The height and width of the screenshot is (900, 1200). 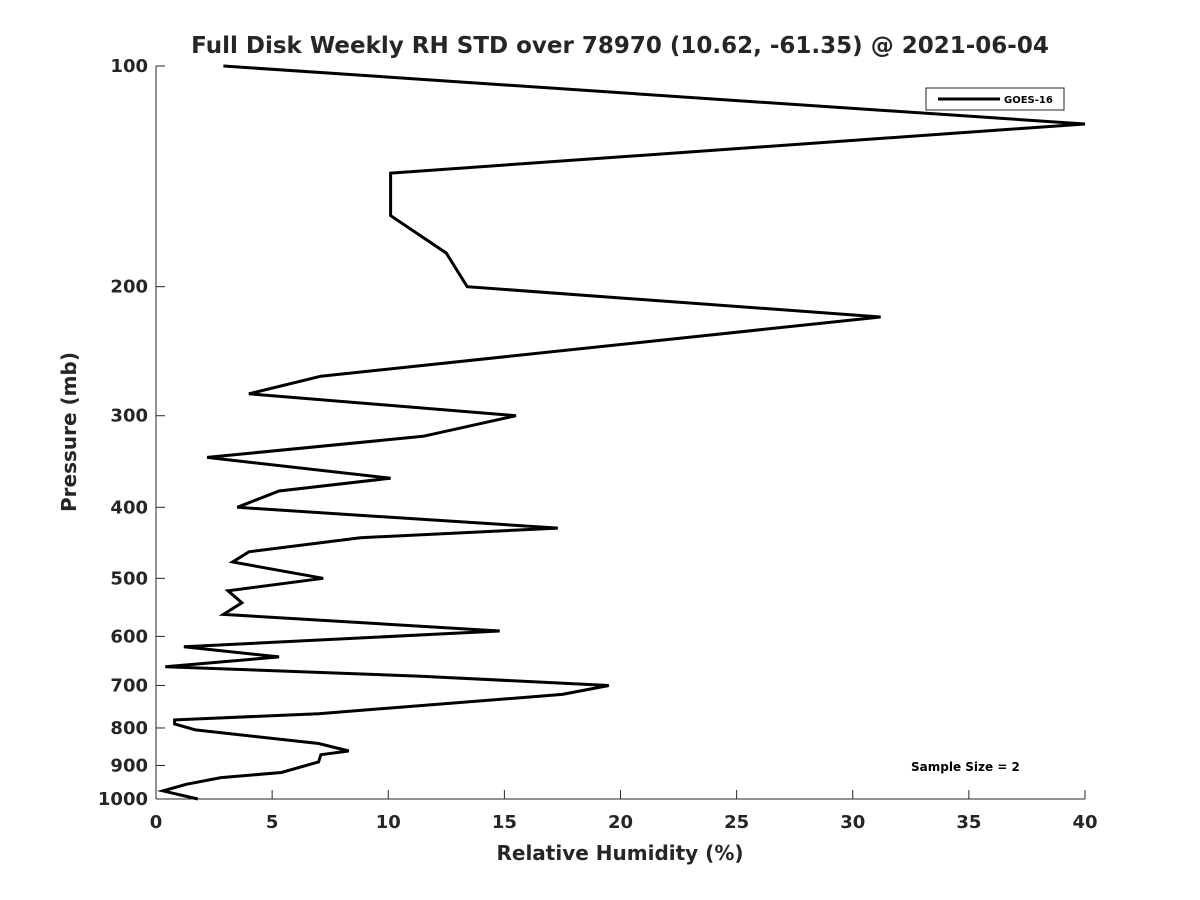 What do you see at coordinates (388, 822) in the screenshot?
I see `x-tick-label: 10` at bounding box center [388, 822].